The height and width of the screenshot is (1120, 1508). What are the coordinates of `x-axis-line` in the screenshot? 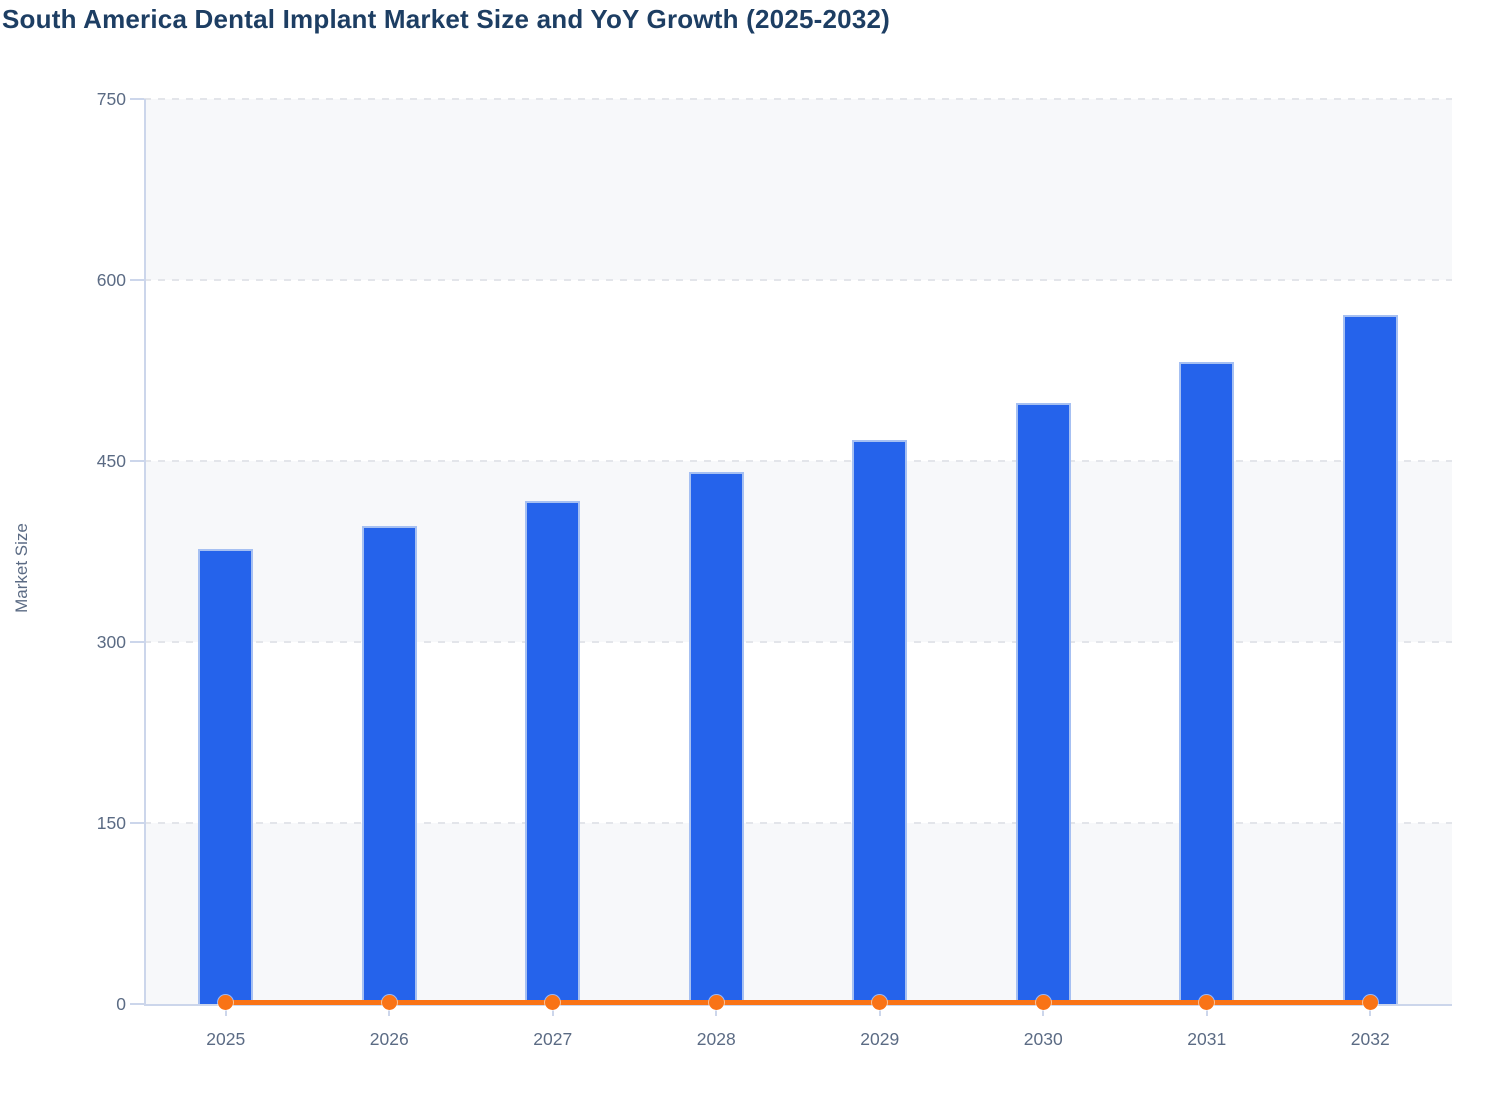 It's located at (798, 1005).